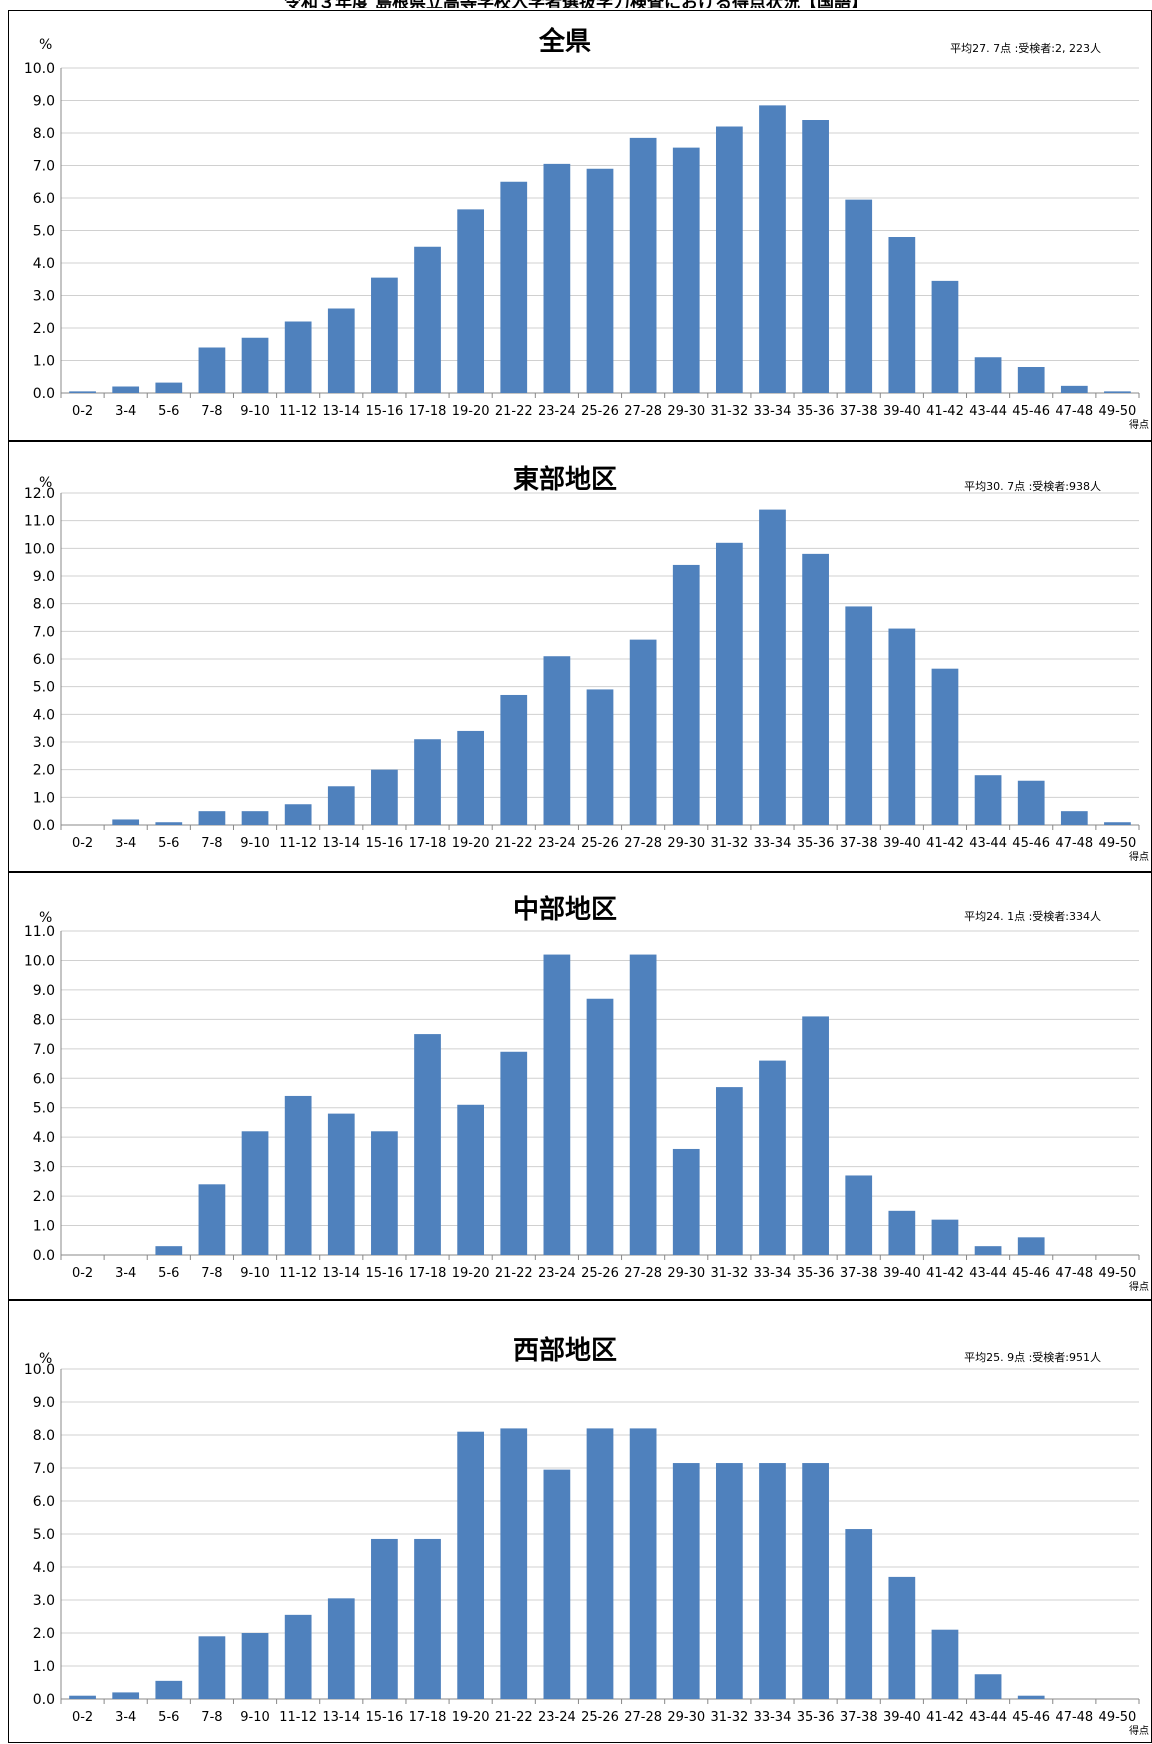 The height and width of the screenshot is (1744, 1152). I want to click on stats-note: 平均24. 1点 :受検者:334人, so click(1032, 916).